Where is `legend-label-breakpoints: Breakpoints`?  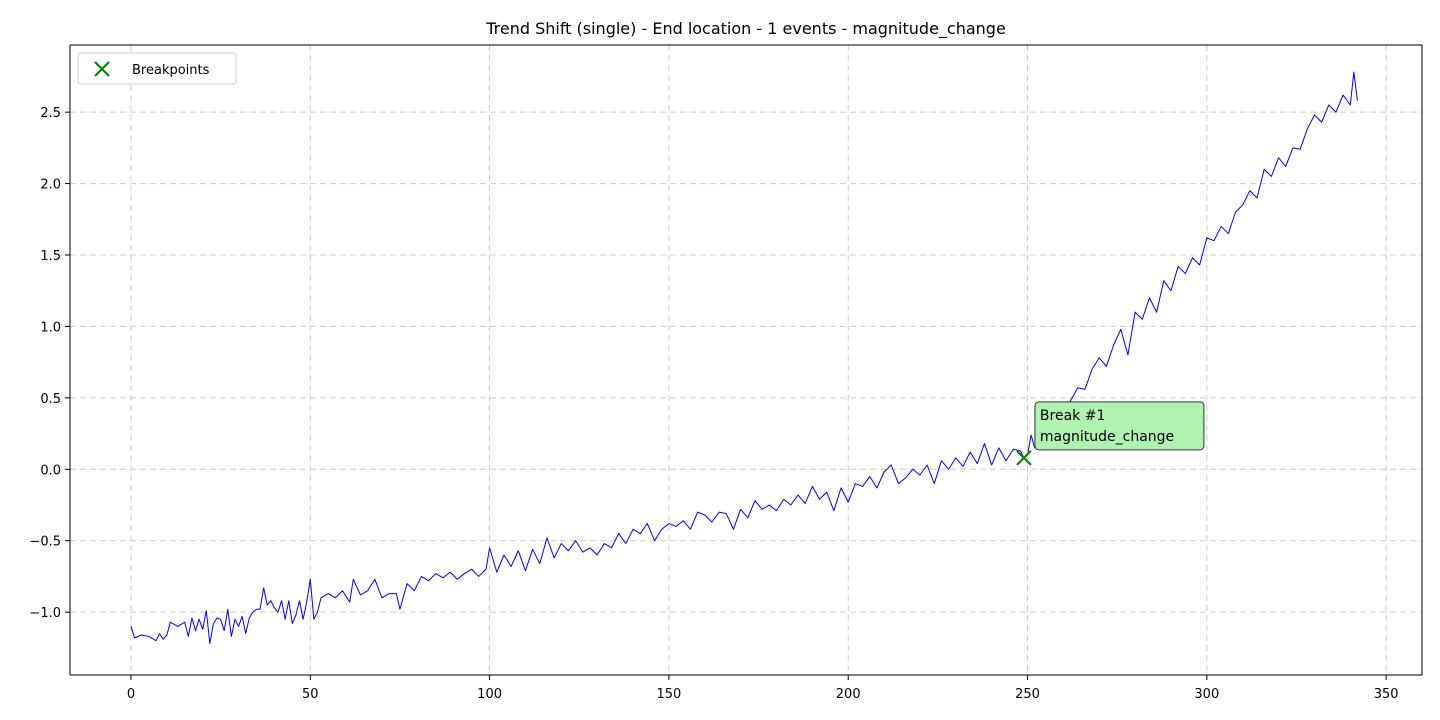
legend-label-breakpoints: Breakpoints is located at coordinates (171, 70).